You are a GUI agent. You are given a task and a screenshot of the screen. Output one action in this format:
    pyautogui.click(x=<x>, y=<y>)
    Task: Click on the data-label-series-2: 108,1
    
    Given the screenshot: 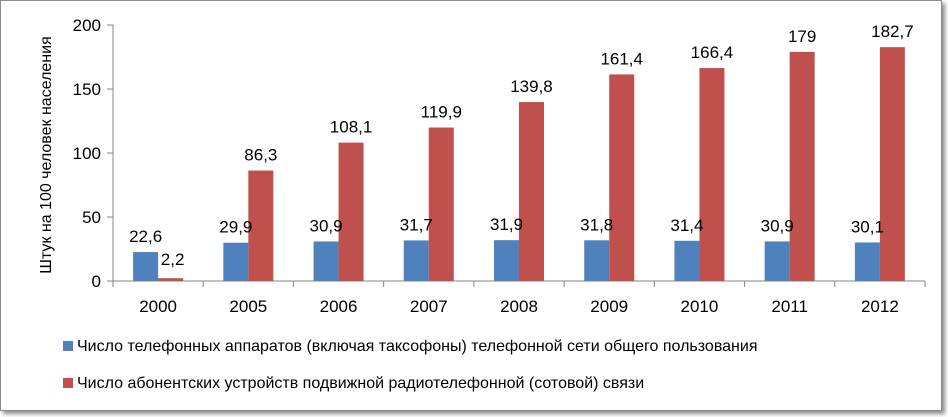 What is the action you would take?
    pyautogui.click(x=351, y=127)
    